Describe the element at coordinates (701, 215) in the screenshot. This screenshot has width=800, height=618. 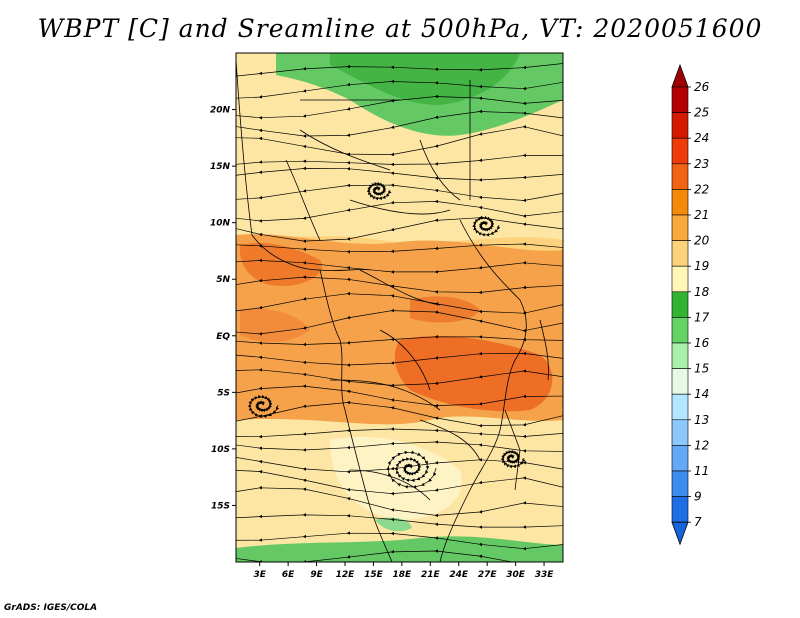
I see `colorbar-label: 21` at that location.